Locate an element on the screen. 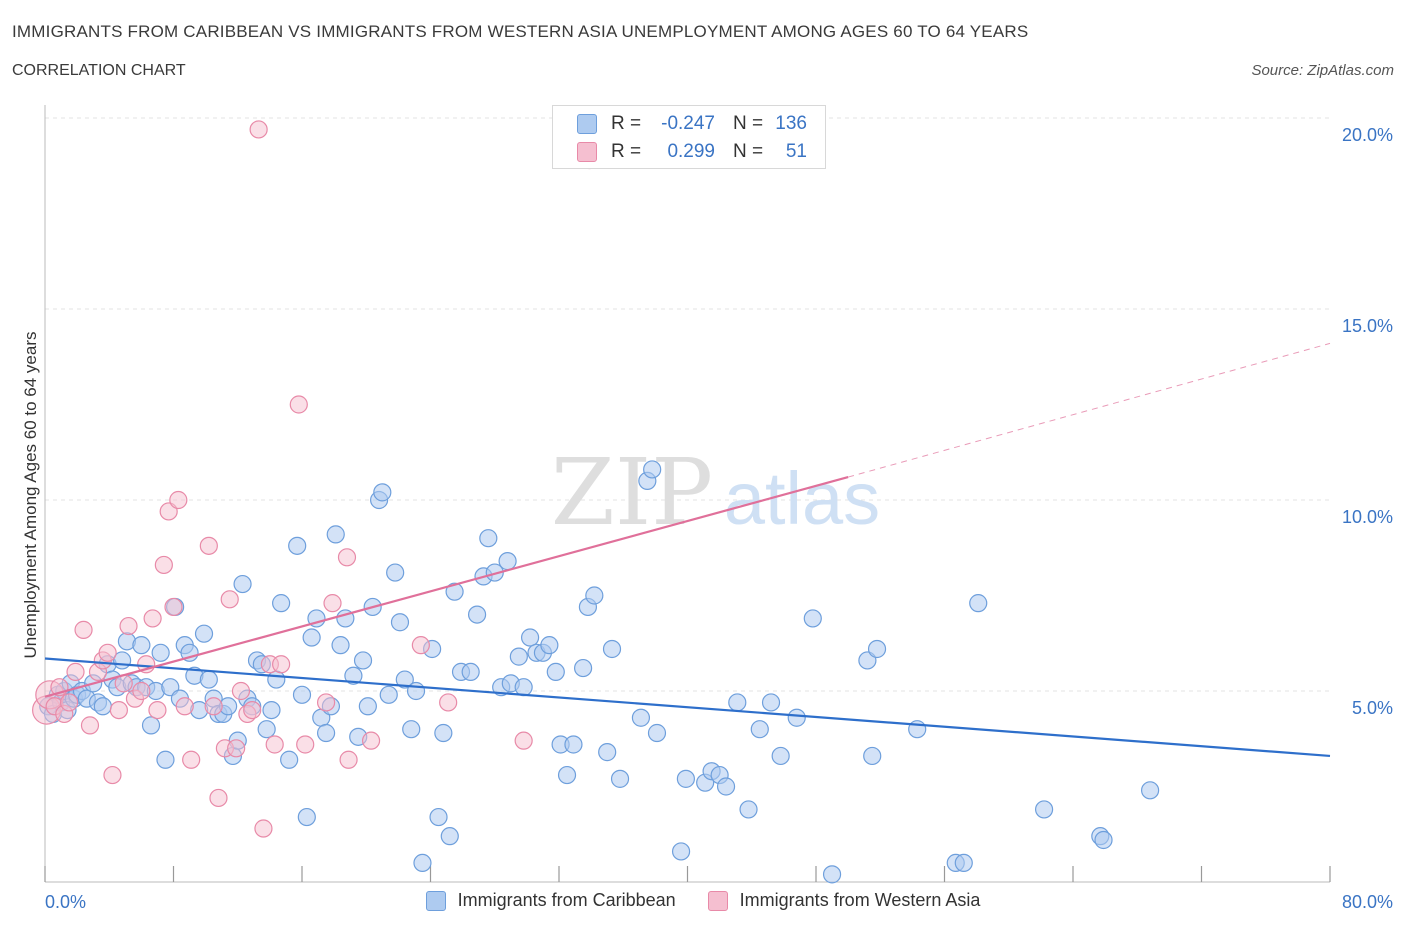 The width and height of the screenshot is (1406, 930). y-axis-label: Unemployment Among Ages 60 to 64 years is located at coordinates (30, 495).